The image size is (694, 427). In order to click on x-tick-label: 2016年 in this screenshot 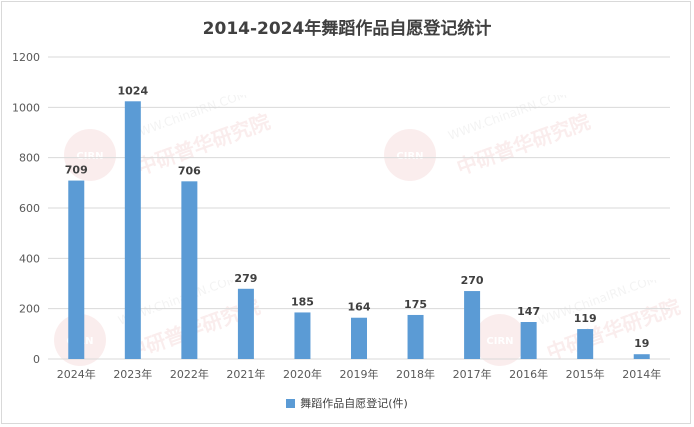, I will do `click(528, 374)`.